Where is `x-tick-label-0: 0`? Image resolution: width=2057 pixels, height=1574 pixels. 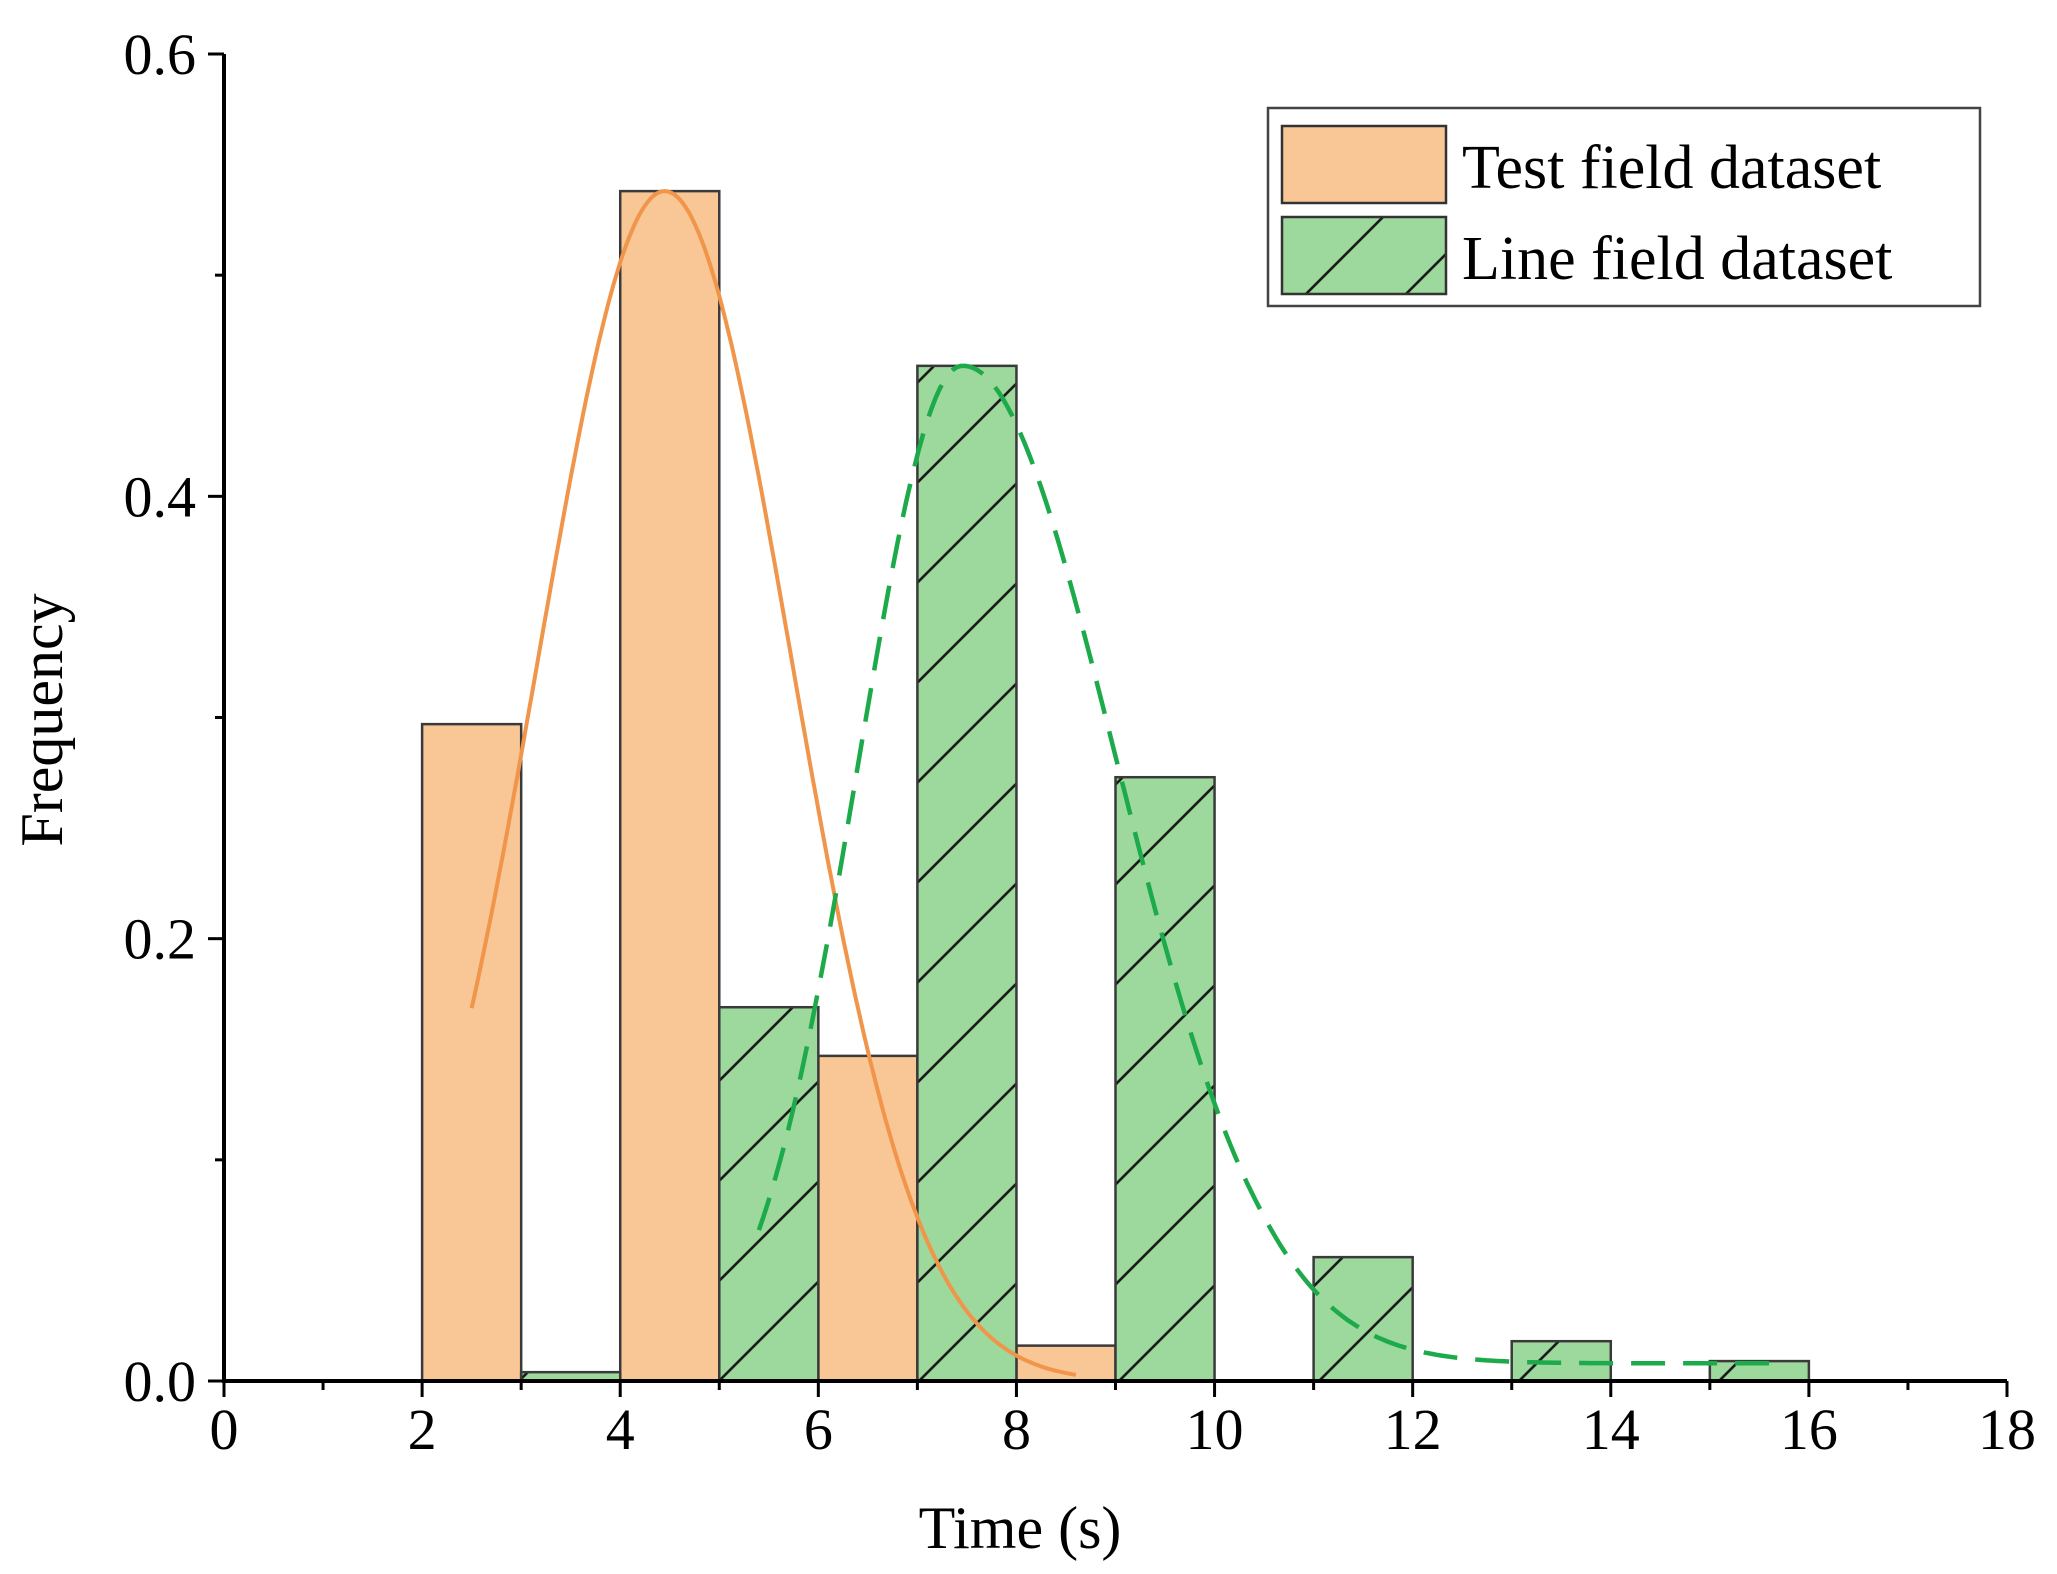
x-tick-label-0: 0 is located at coordinates (224, 1429).